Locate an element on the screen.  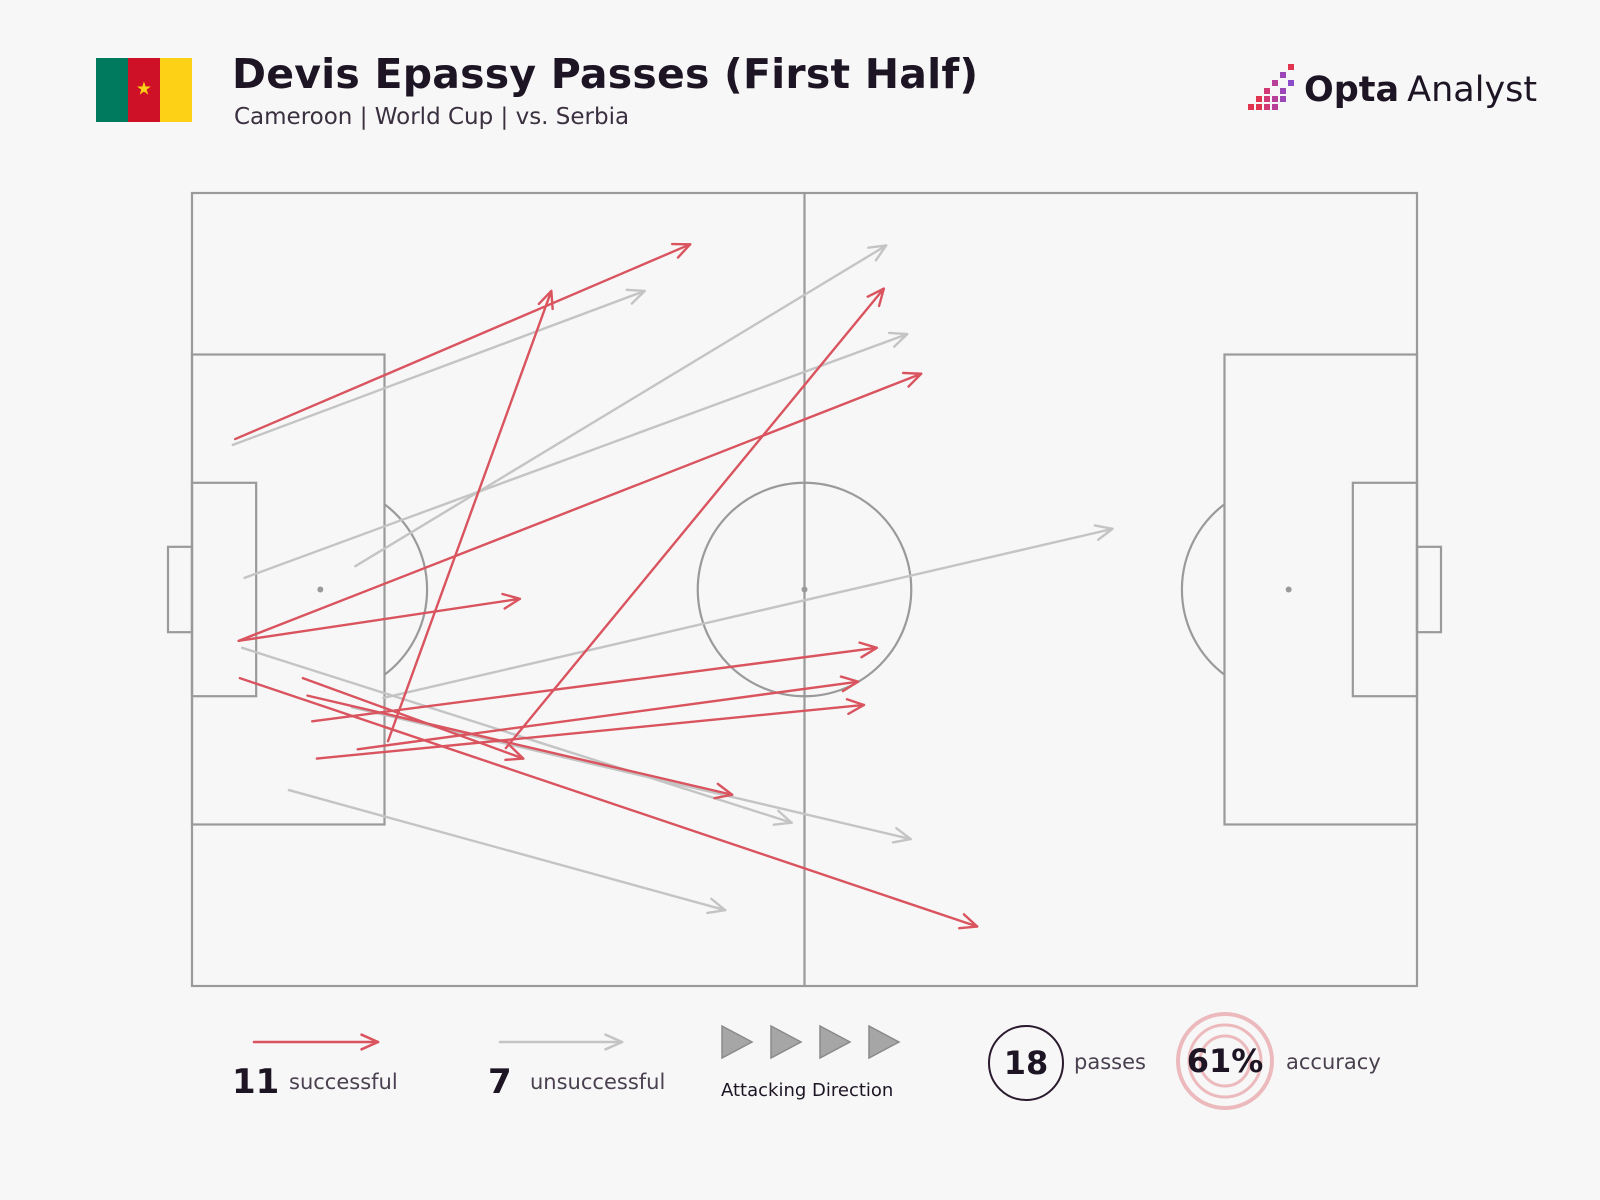
pass-arrow-successful-2-shaft is located at coordinates (580, 507).